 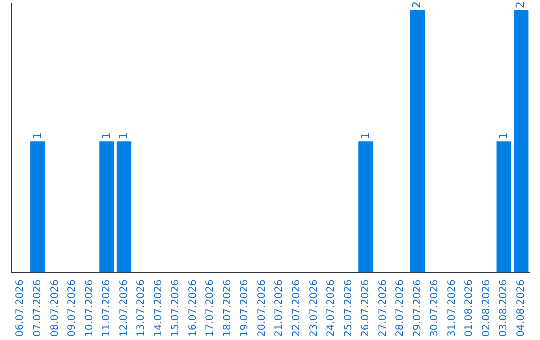 What do you see at coordinates (521, 309) in the screenshot?
I see `x-tick-label: 04.08.2026` at bounding box center [521, 309].